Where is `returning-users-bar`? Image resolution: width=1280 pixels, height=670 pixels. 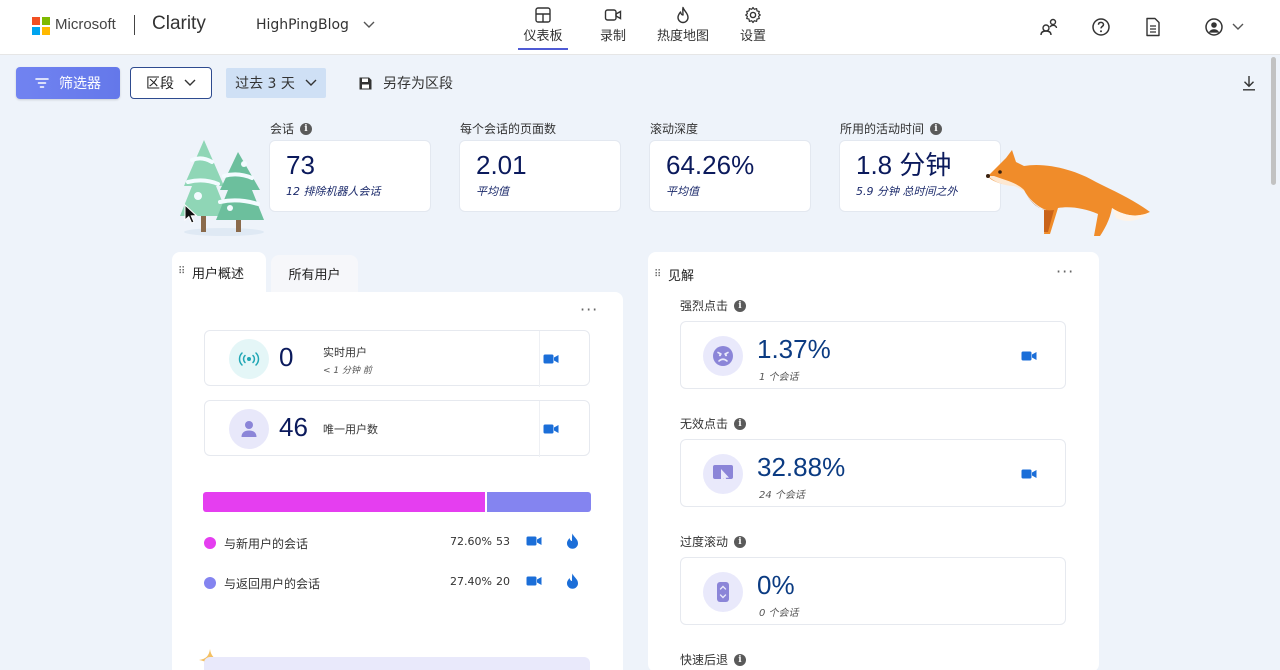
returning-users-bar is located at coordinates (539, 502).